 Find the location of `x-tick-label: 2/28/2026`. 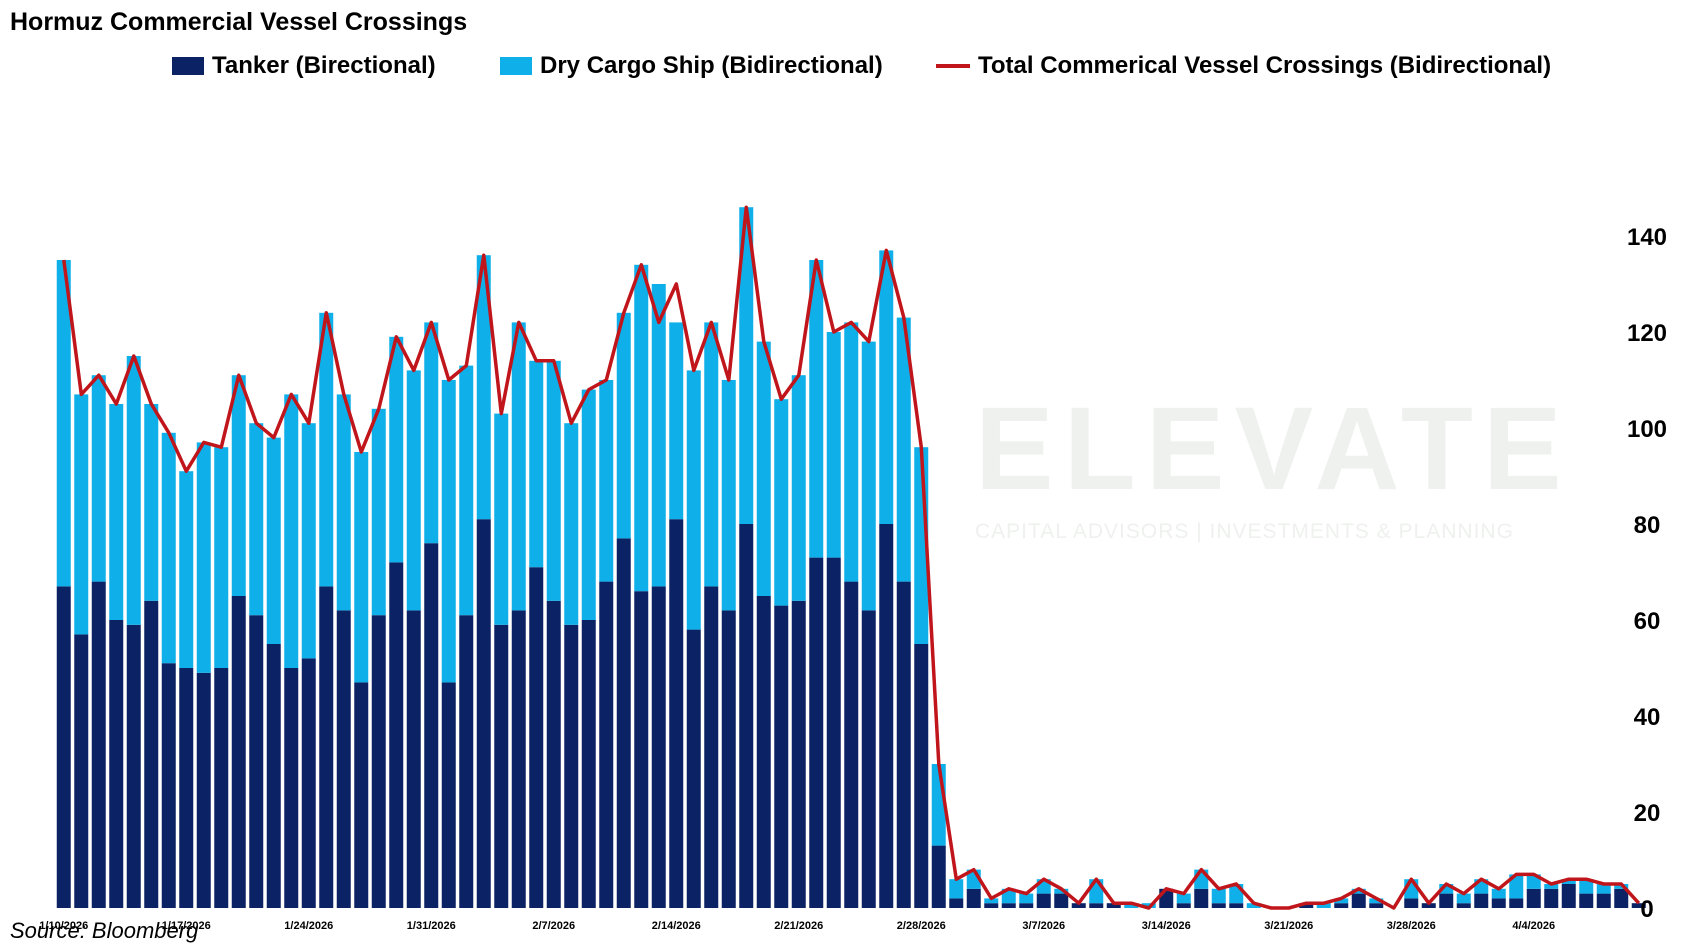

x-tick-label: 2/28/2026 is located at coordinates (921, 926).